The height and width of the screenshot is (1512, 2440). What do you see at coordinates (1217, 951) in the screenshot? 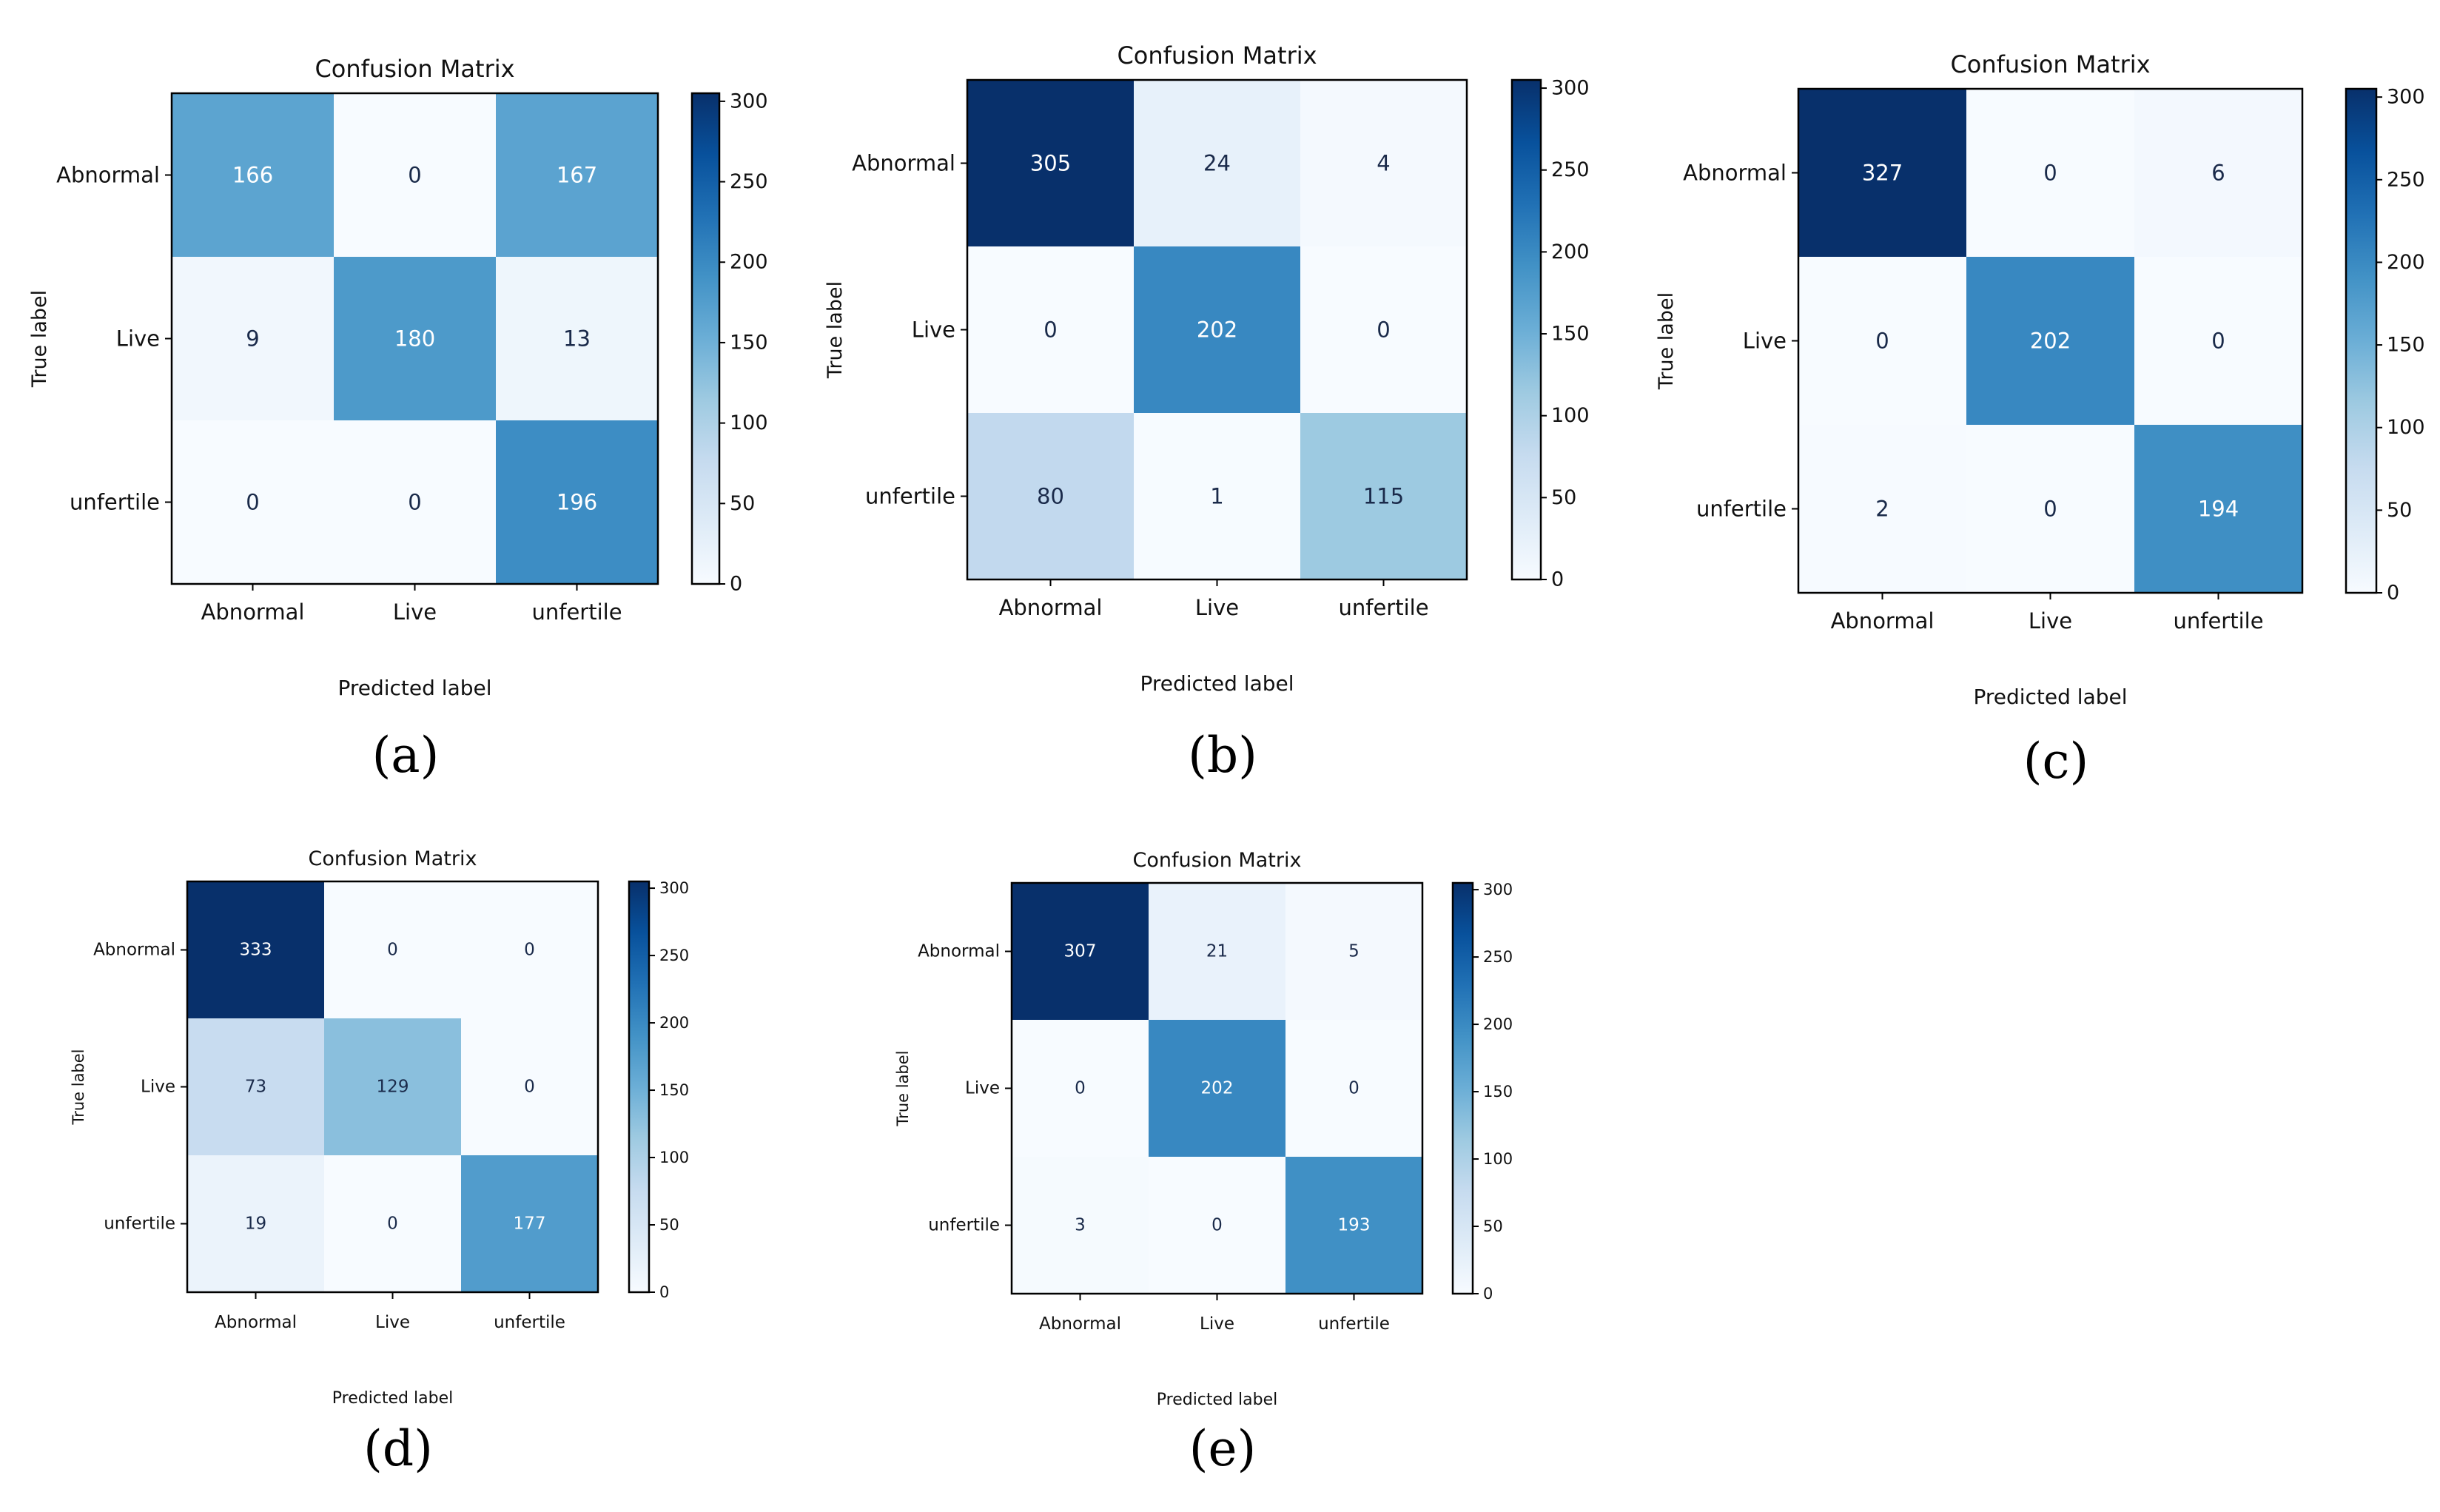
I see `cell-value-label: 21` at bounding box center [1217, 951].